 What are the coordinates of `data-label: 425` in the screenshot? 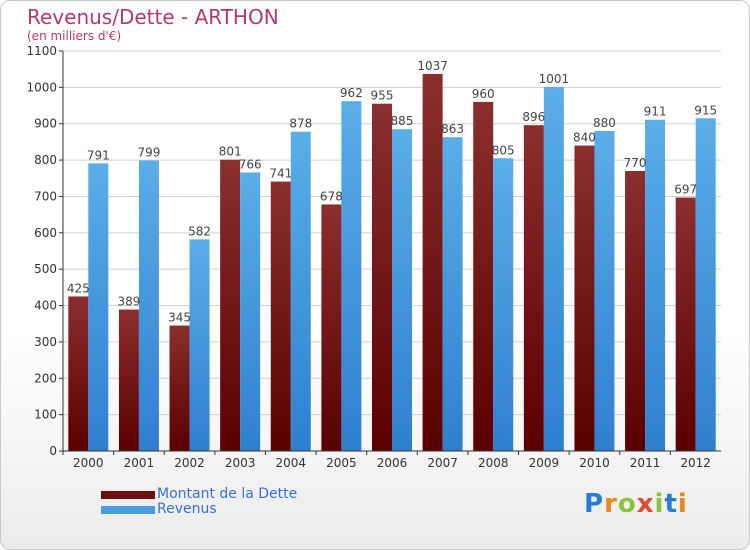 It's located at (78, 288).